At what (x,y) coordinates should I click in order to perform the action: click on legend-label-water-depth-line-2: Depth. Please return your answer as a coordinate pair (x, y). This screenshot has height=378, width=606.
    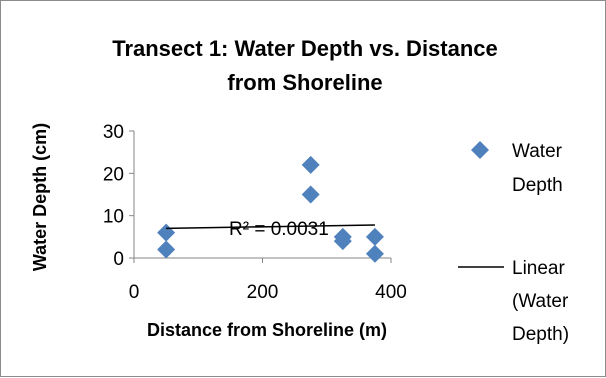
    Looking at the image, I should click on (537, 185).